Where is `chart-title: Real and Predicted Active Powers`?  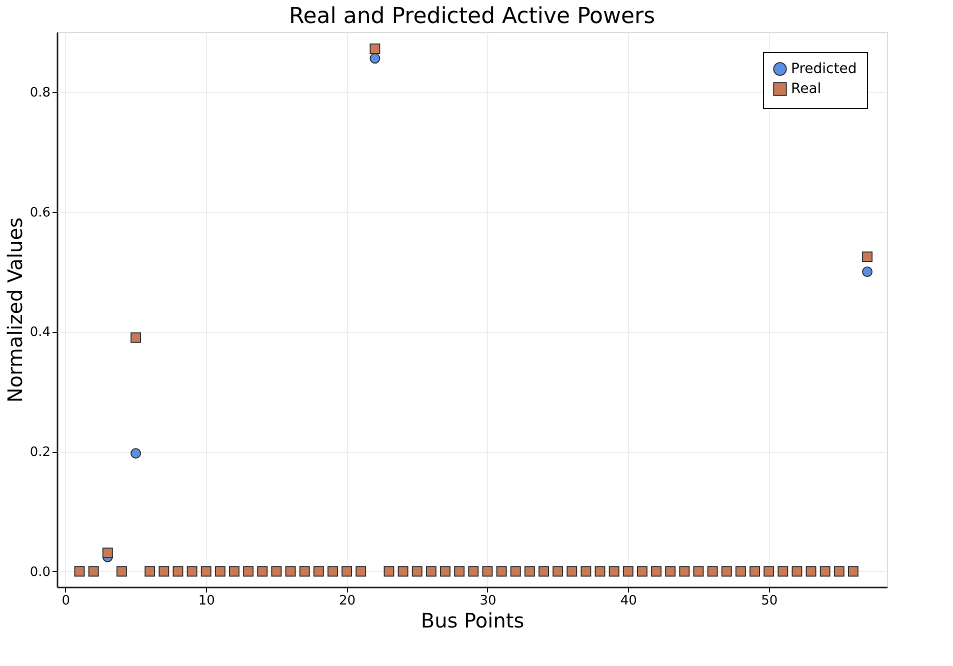
chart-title: Real and Predicted Active Powers is located at coordinates (472, 16).